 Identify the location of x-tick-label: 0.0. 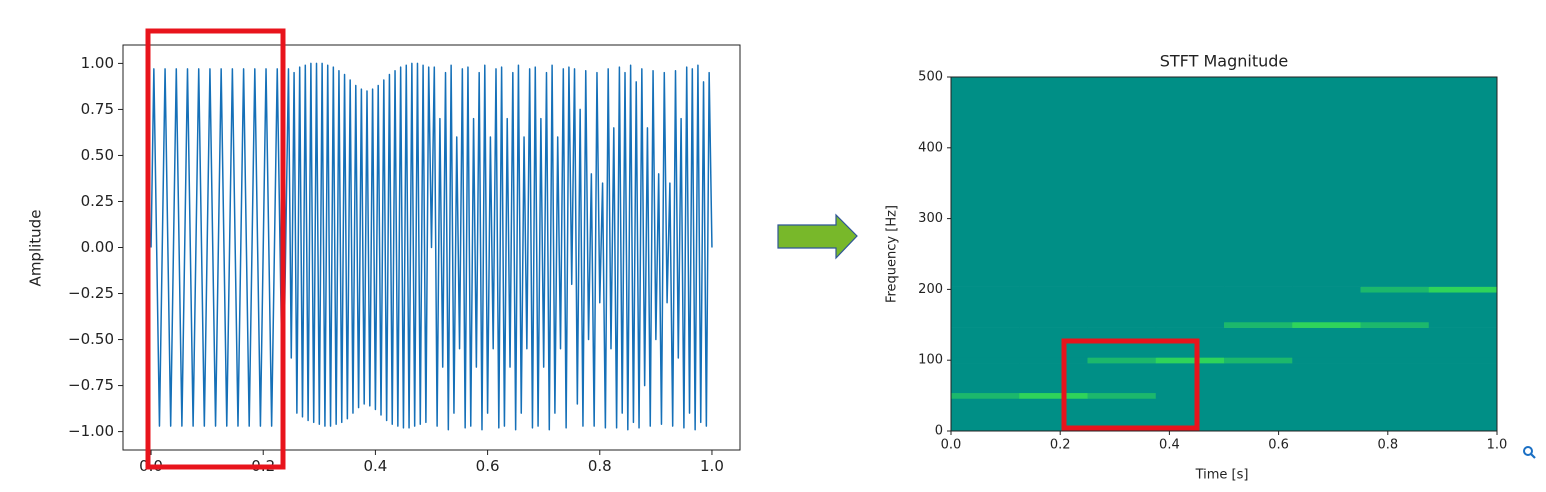
(951, 444).